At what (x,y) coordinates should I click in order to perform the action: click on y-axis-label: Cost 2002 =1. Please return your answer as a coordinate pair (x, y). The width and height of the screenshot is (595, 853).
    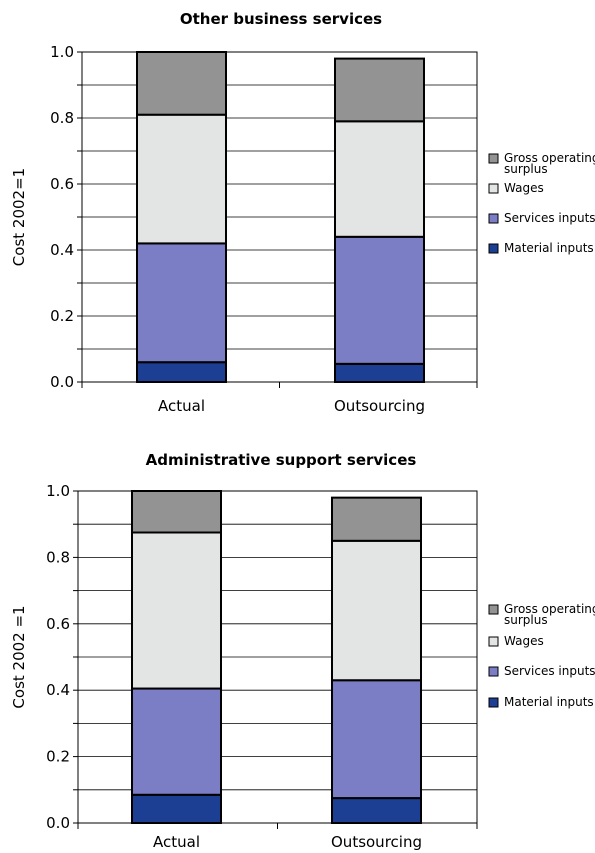
    Looking at the image, I should click on (19, 656).